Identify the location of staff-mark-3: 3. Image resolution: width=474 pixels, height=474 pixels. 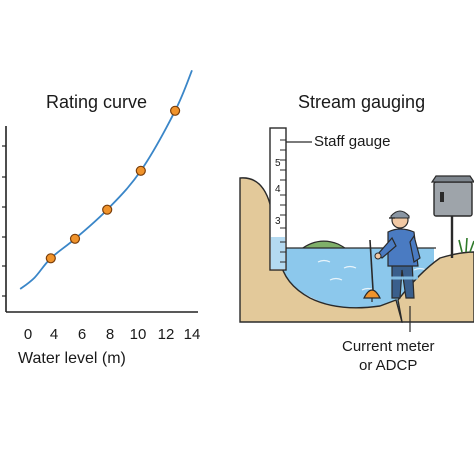
(278, 221).